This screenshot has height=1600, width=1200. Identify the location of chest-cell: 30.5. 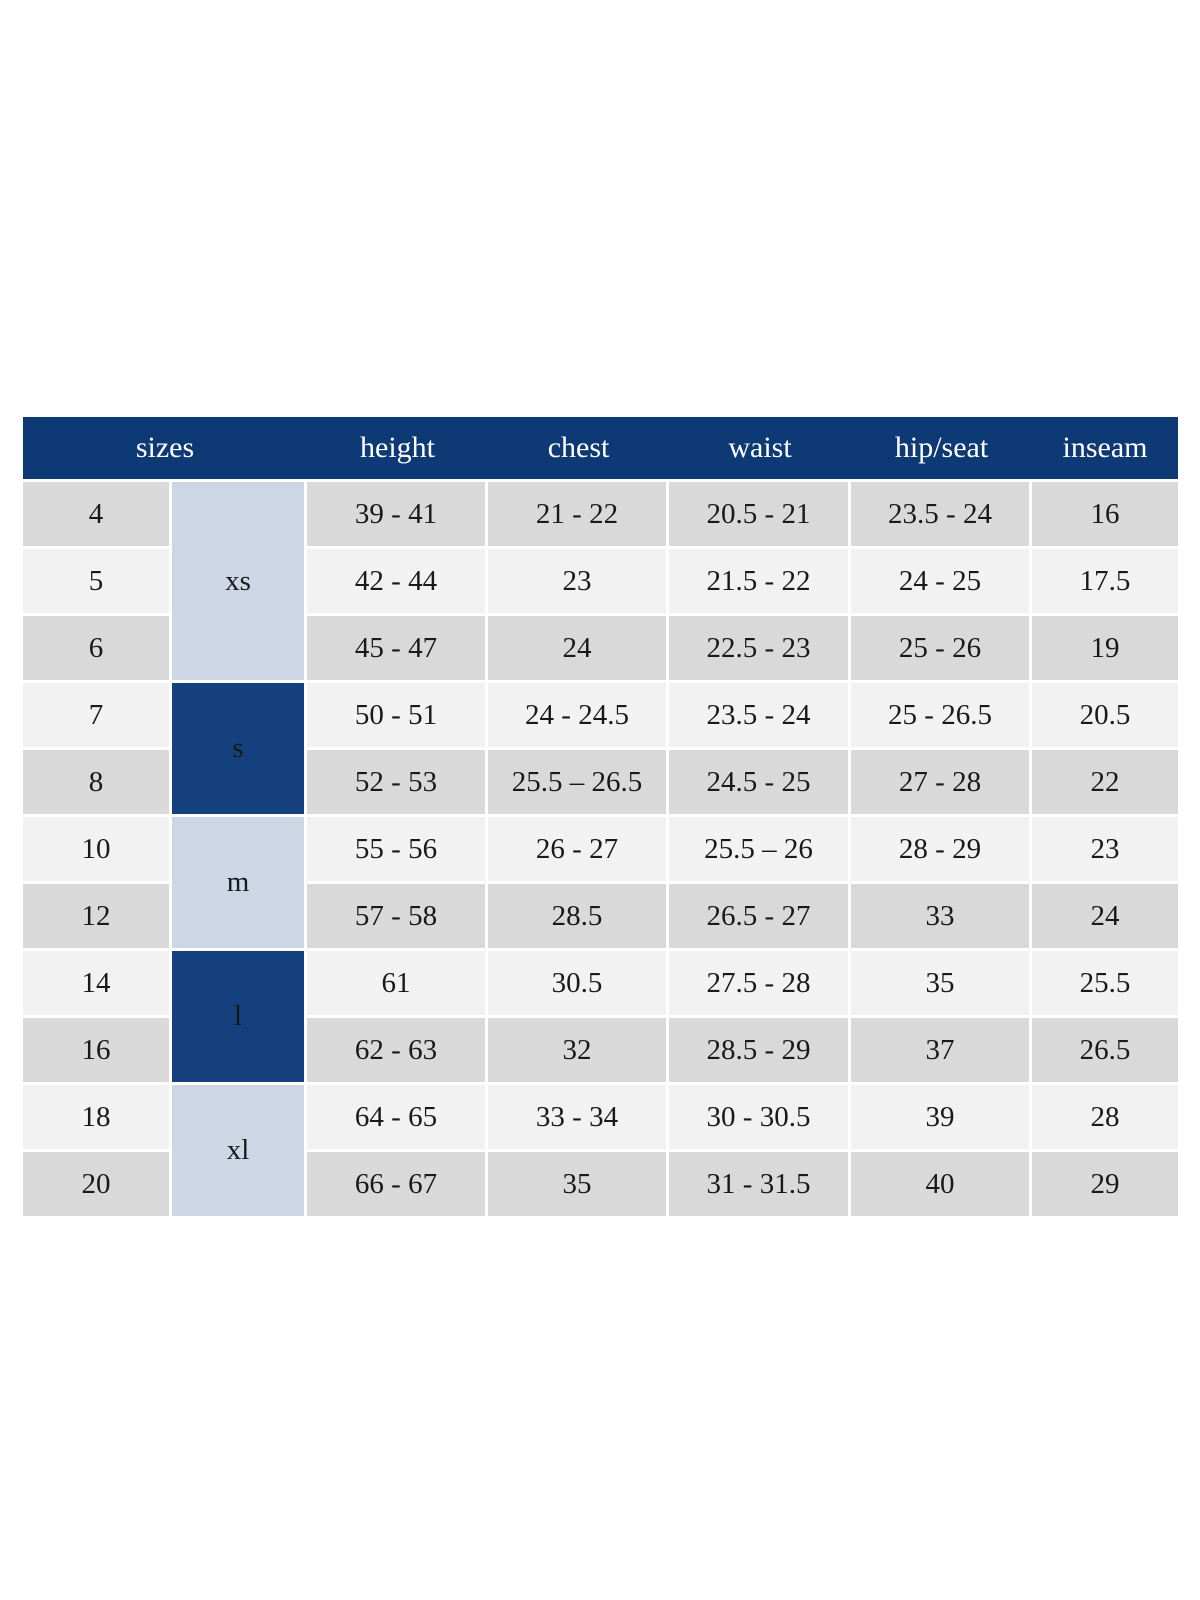
(579, 984).